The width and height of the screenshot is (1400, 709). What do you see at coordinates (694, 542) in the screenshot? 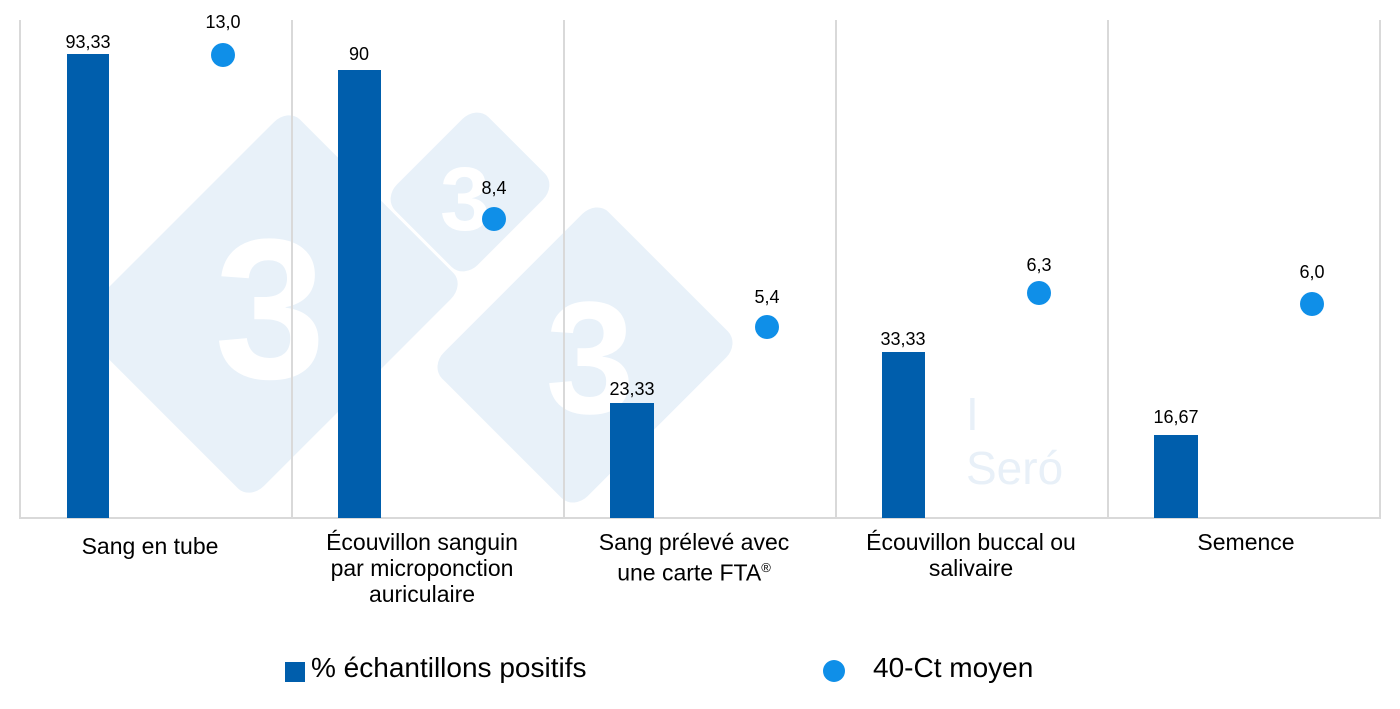
I see `category-line: Sang prélevé avec` at bounding box center [694, 542].